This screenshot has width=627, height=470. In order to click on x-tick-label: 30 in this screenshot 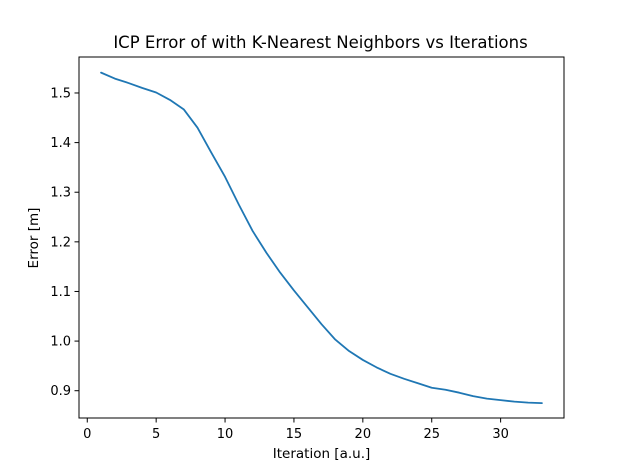, I will do `click(500, 434)`.